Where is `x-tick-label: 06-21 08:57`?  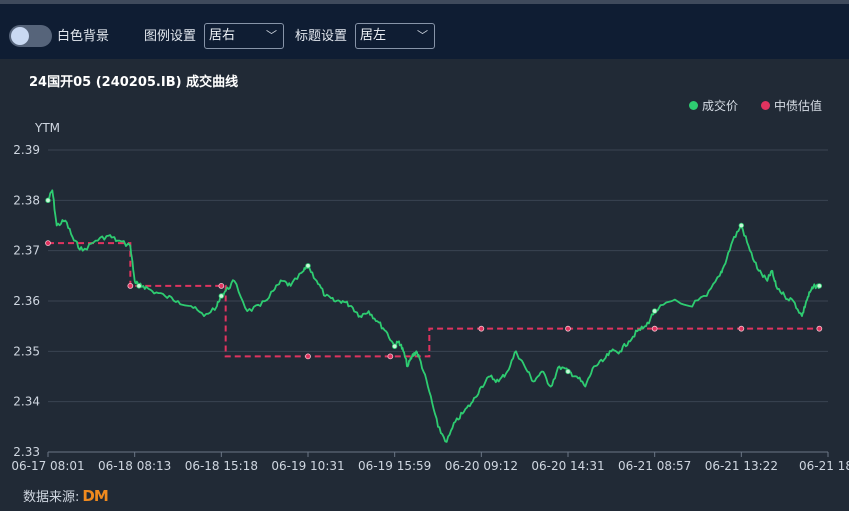 x-tick-label: 06-21 08:57 is located at coordinates (654, 466).